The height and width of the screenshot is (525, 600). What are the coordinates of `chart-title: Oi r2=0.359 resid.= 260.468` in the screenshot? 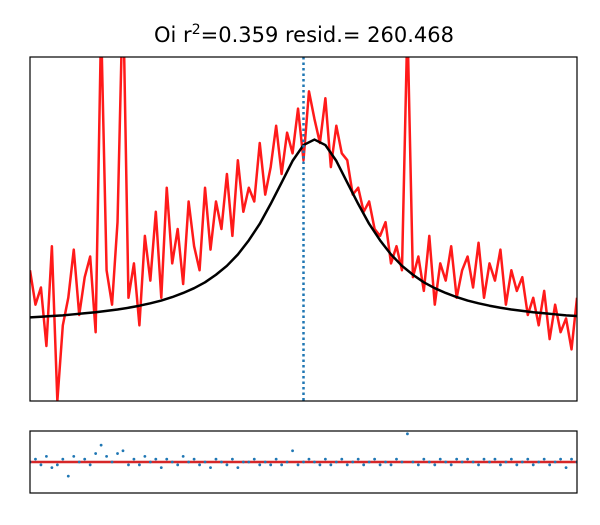 It's located at (304, 34).